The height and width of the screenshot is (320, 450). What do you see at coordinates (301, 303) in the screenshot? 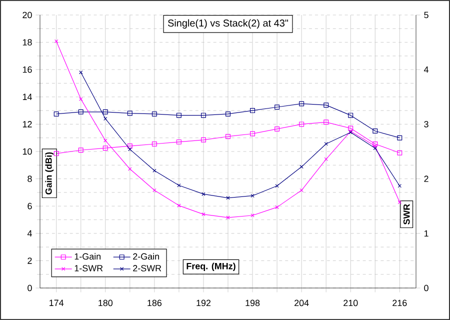
I see `x-tick-label: 204` at bounding box center [301, 303].